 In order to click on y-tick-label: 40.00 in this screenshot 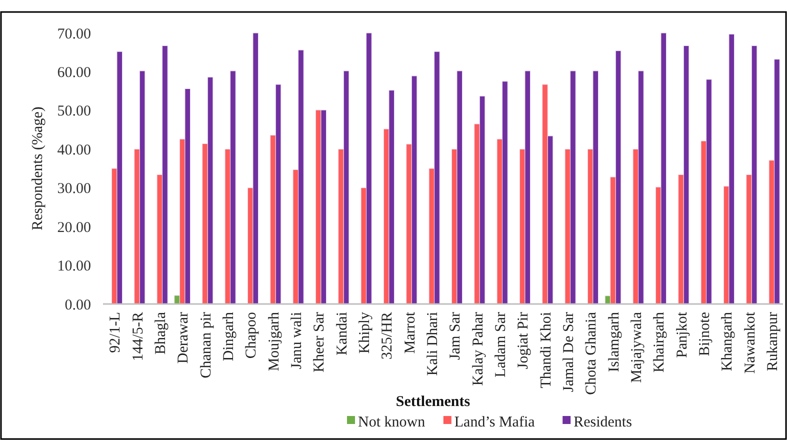, I will do `click(74, 150)`.